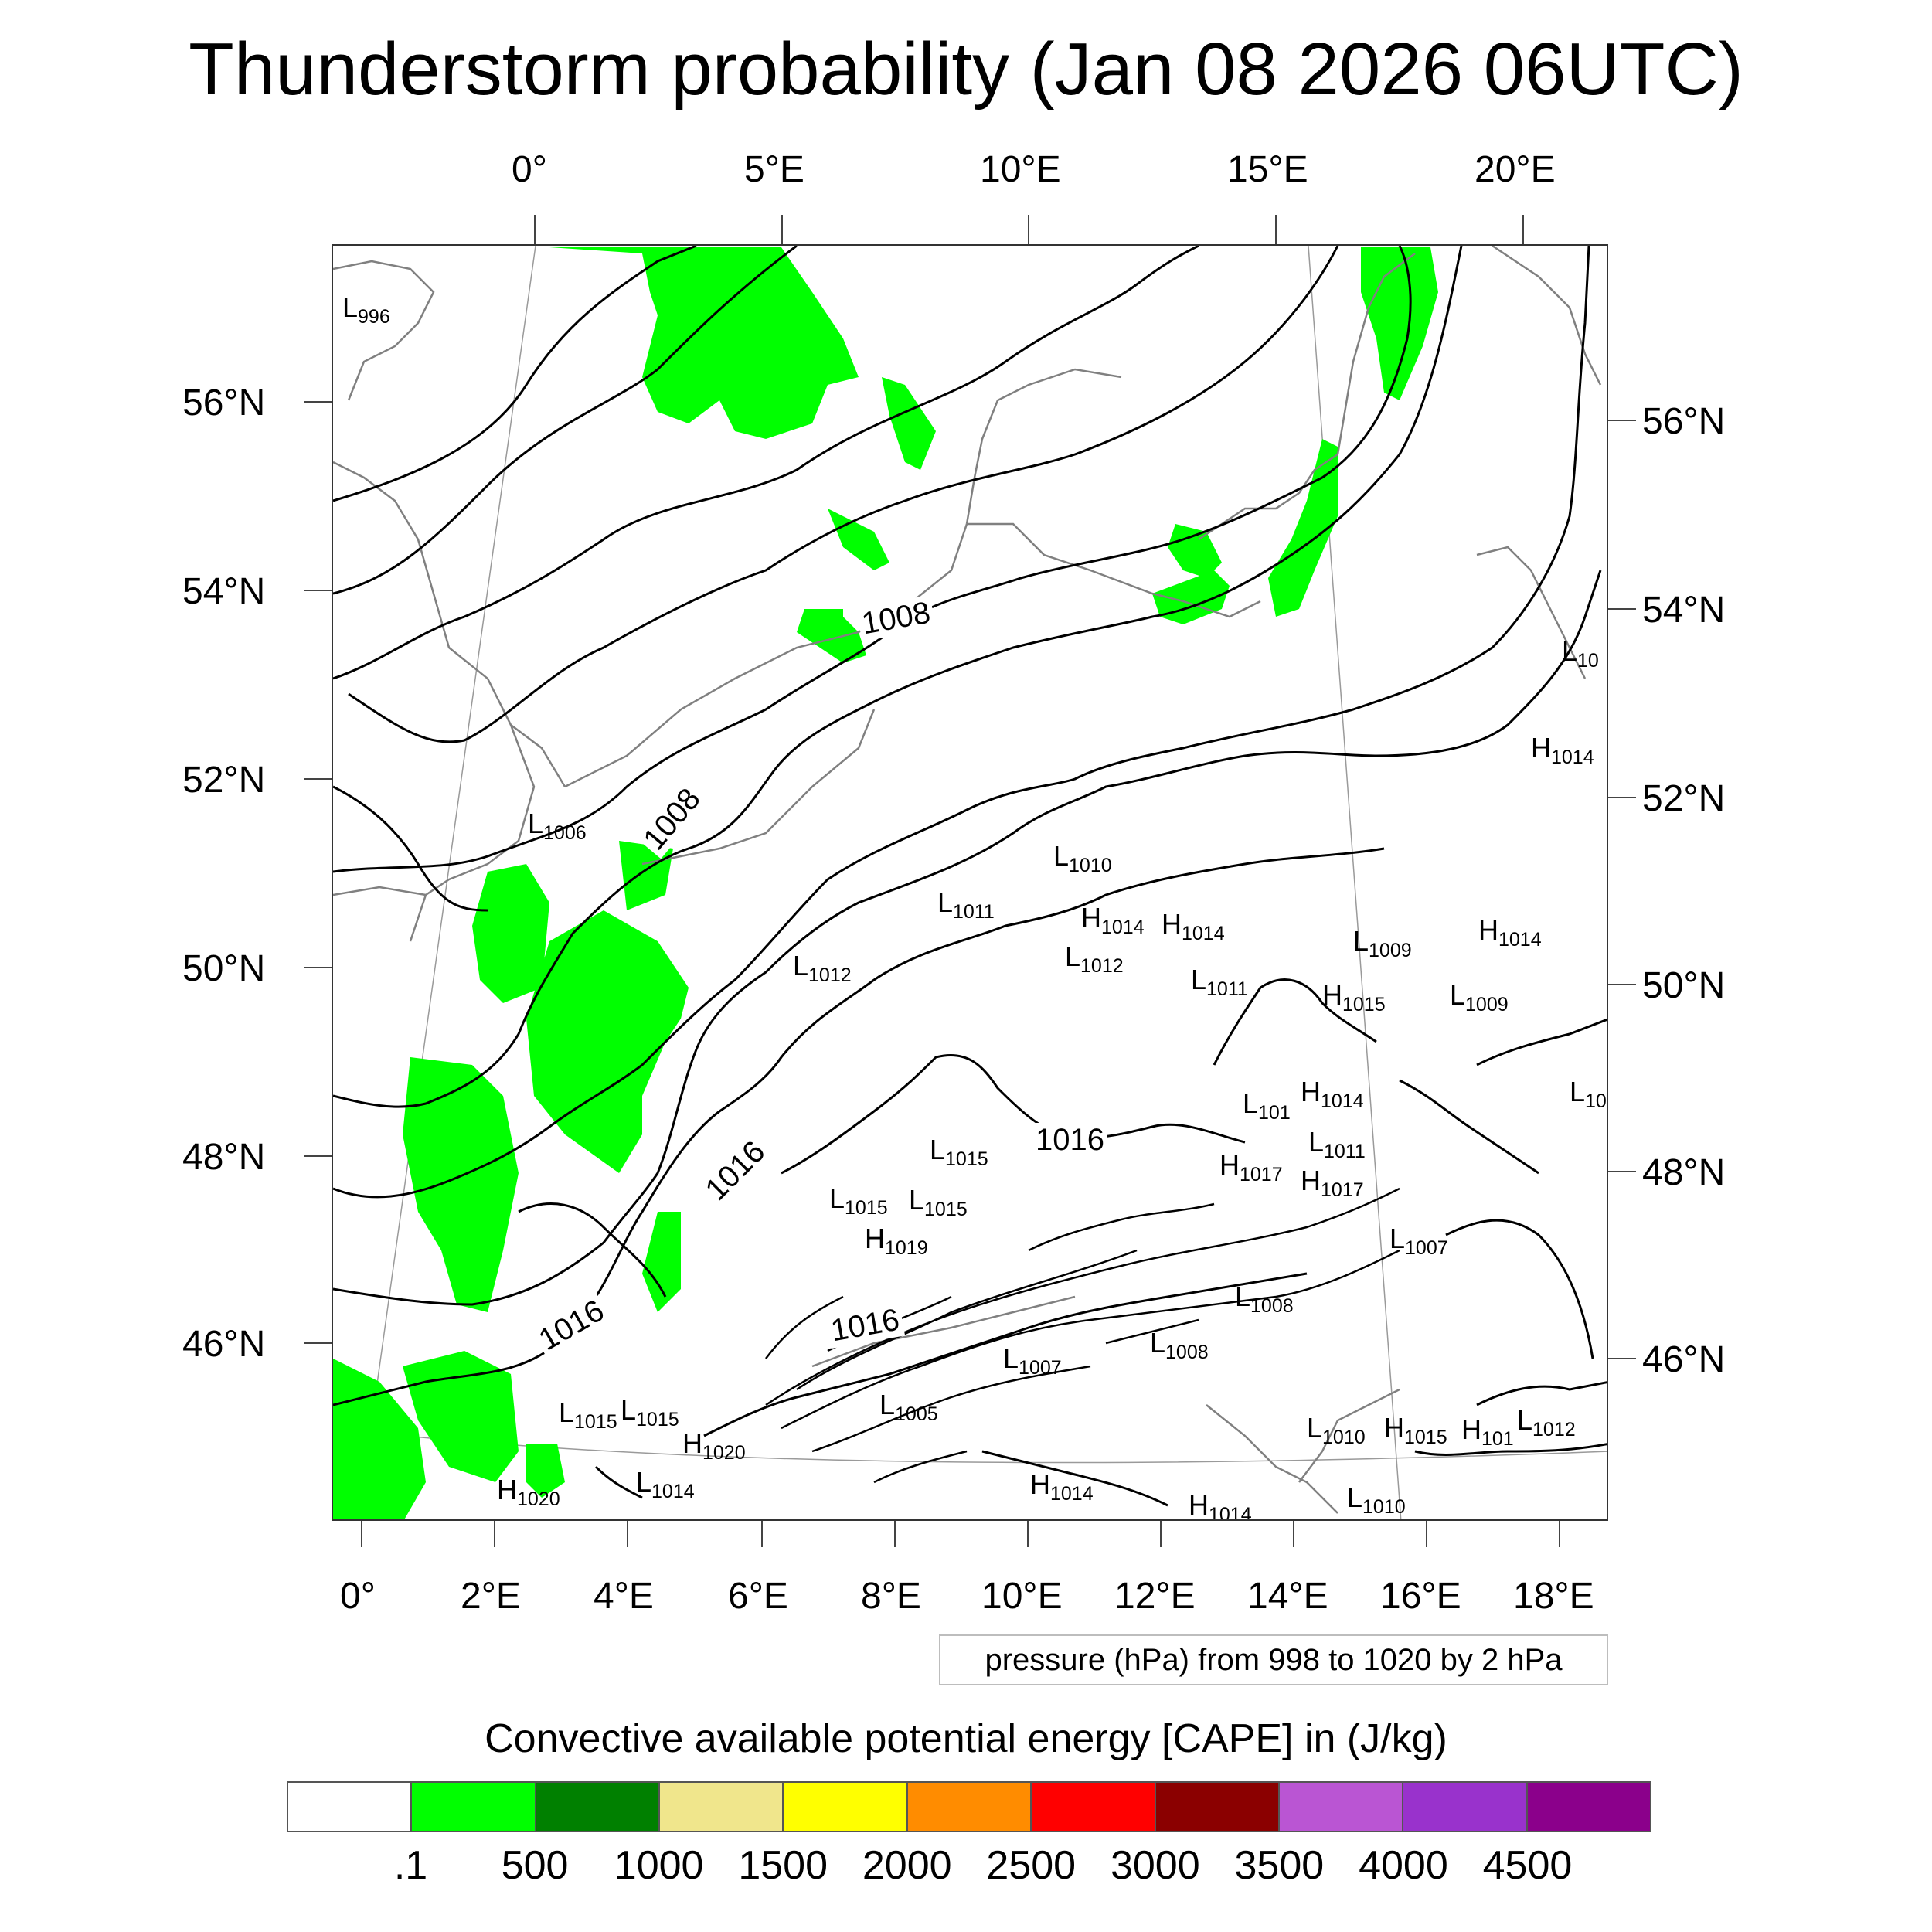  I want to click on bottom-lon-label: 10°E, so click(1022, 1597).